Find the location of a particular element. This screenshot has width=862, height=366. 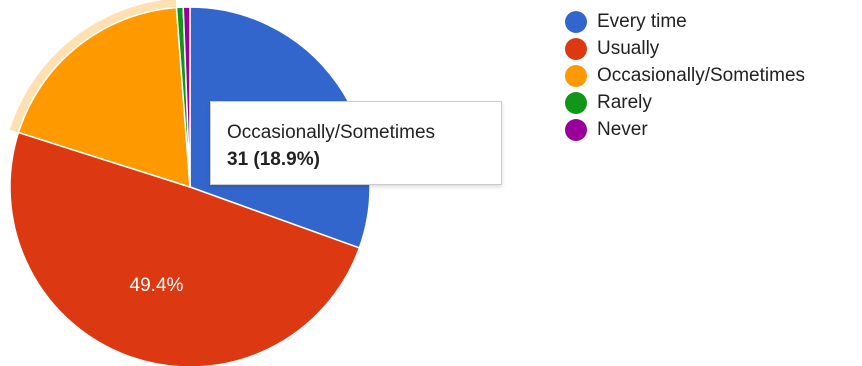

legend-item-never: Never is located at coordinates (685, 129).